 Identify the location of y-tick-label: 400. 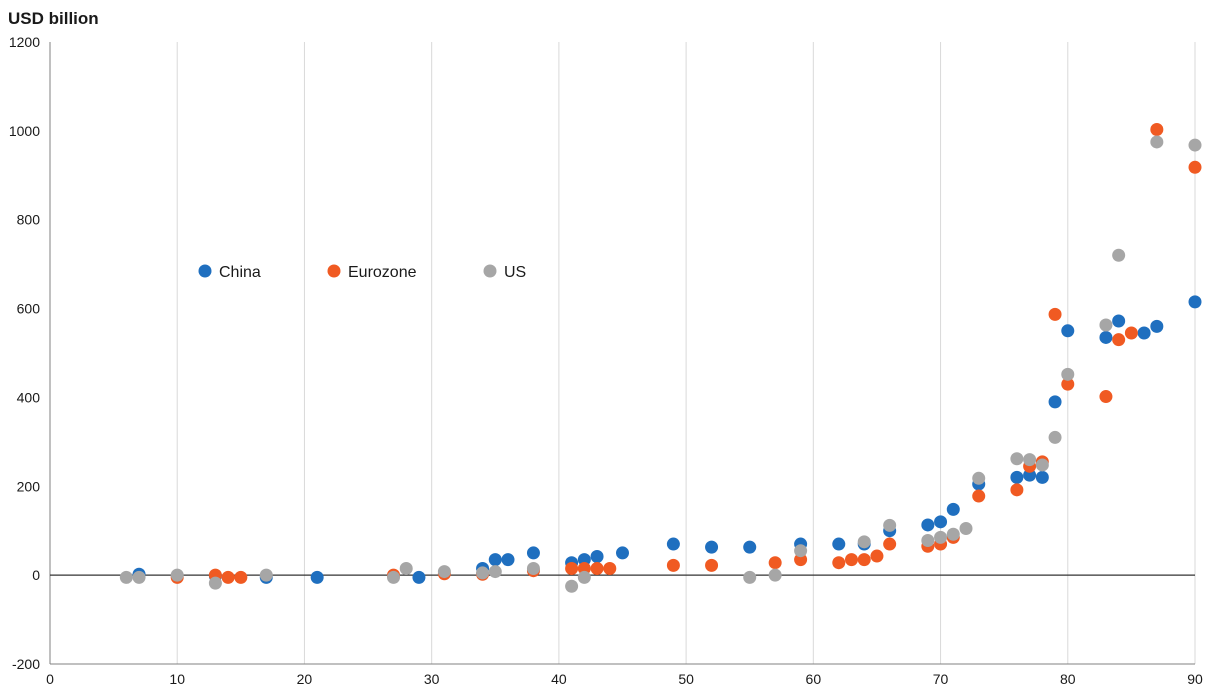
(29, 397).